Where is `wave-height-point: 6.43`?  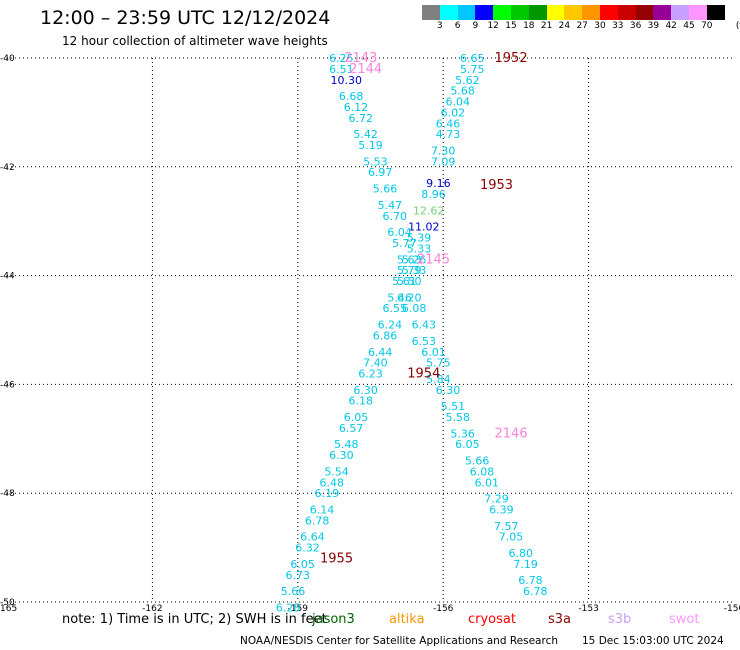
wave-height-point: 6.43 is located at coordinates (424, 325).